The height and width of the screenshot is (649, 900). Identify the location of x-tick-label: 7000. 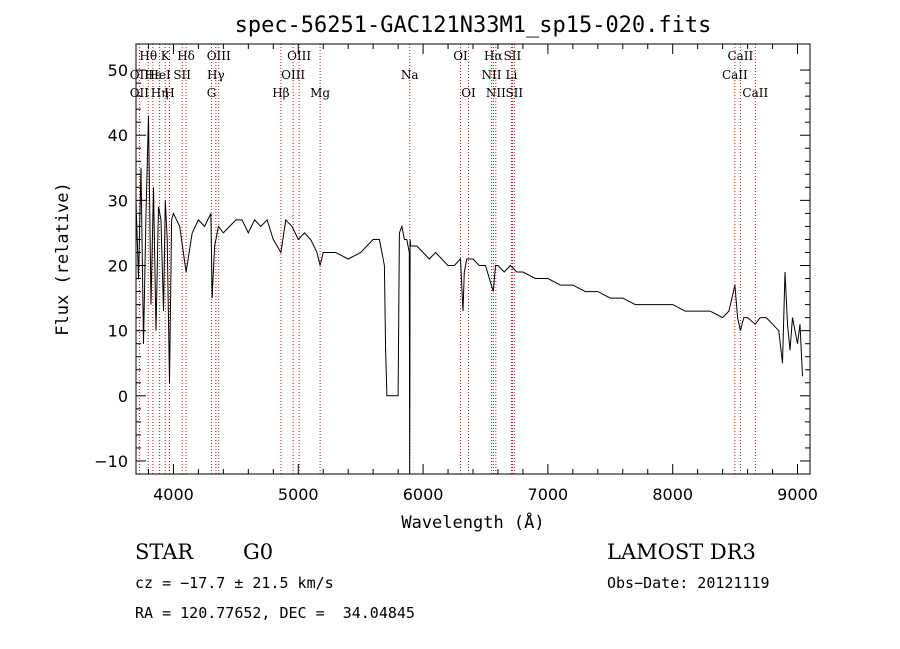
(548, 494).